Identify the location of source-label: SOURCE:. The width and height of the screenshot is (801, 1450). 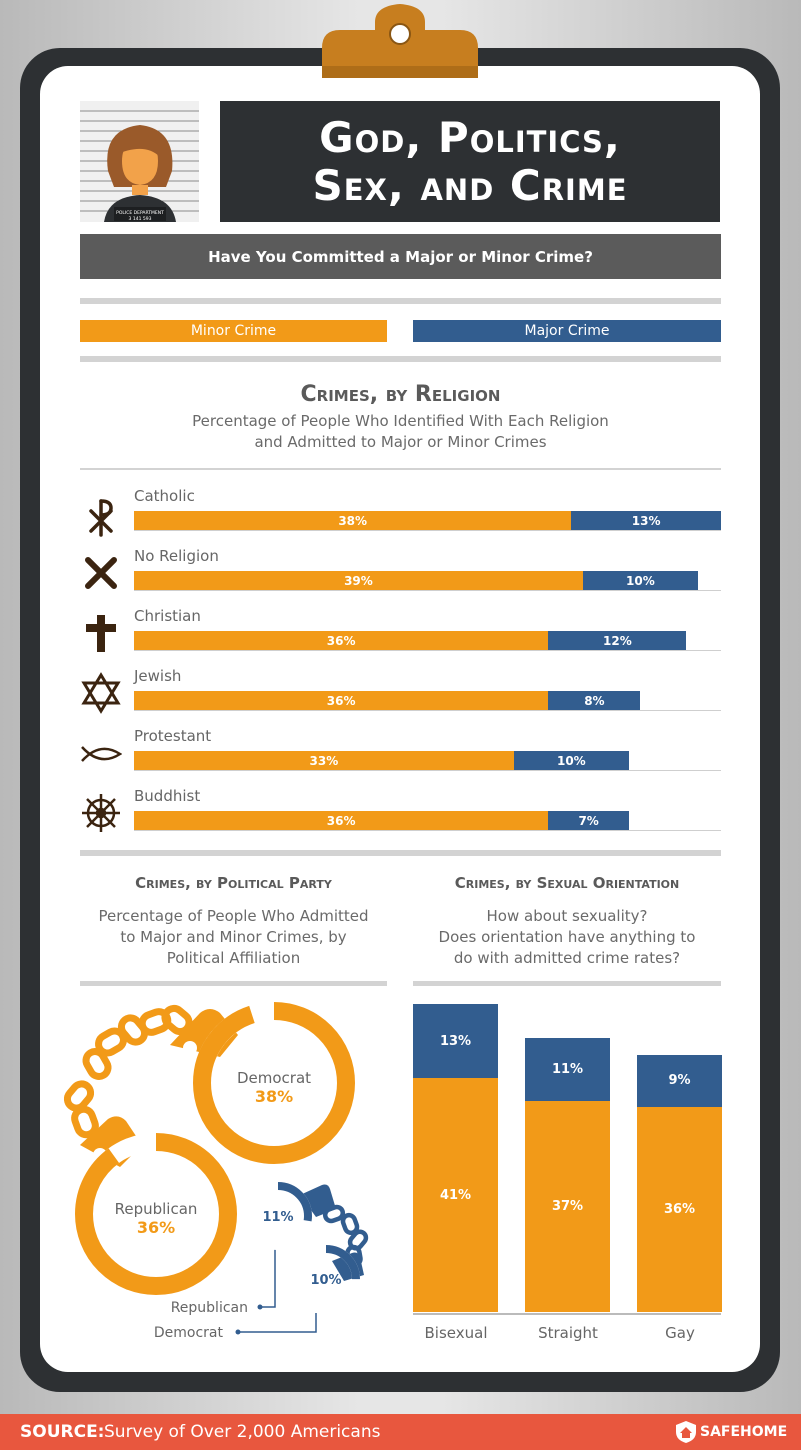
(62, 1432).